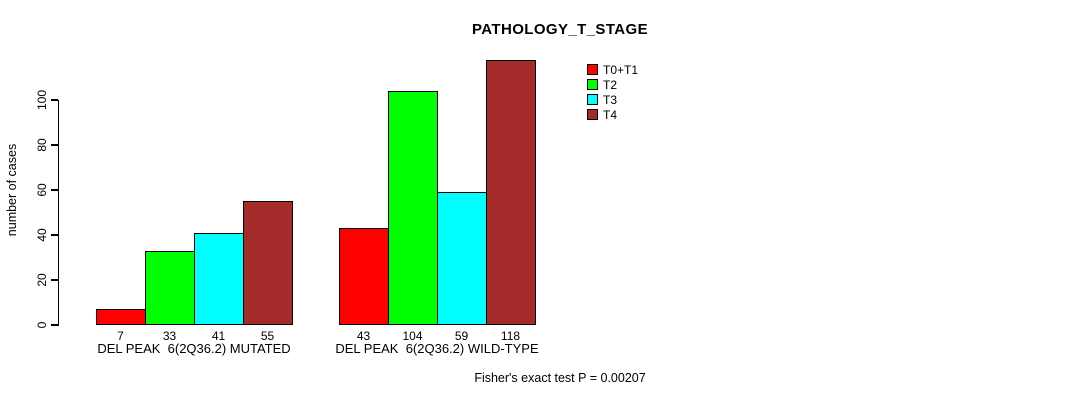 This screenshot has width=1090, height=400. What do you see at coordinates (42, 325) in the screenshot?
I see `y-tick-label: 0` at bounding box center [42, 325].